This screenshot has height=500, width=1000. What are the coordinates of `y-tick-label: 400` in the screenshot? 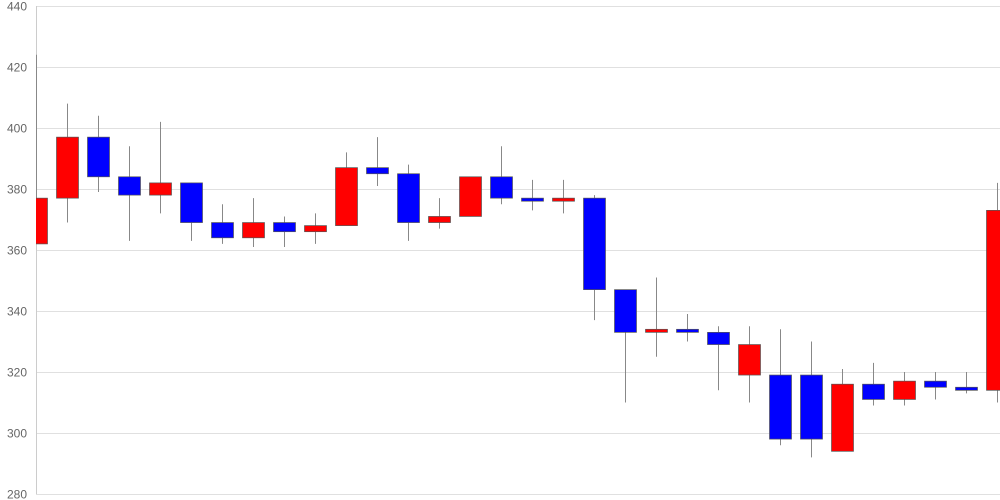 It's located at (17, 129).